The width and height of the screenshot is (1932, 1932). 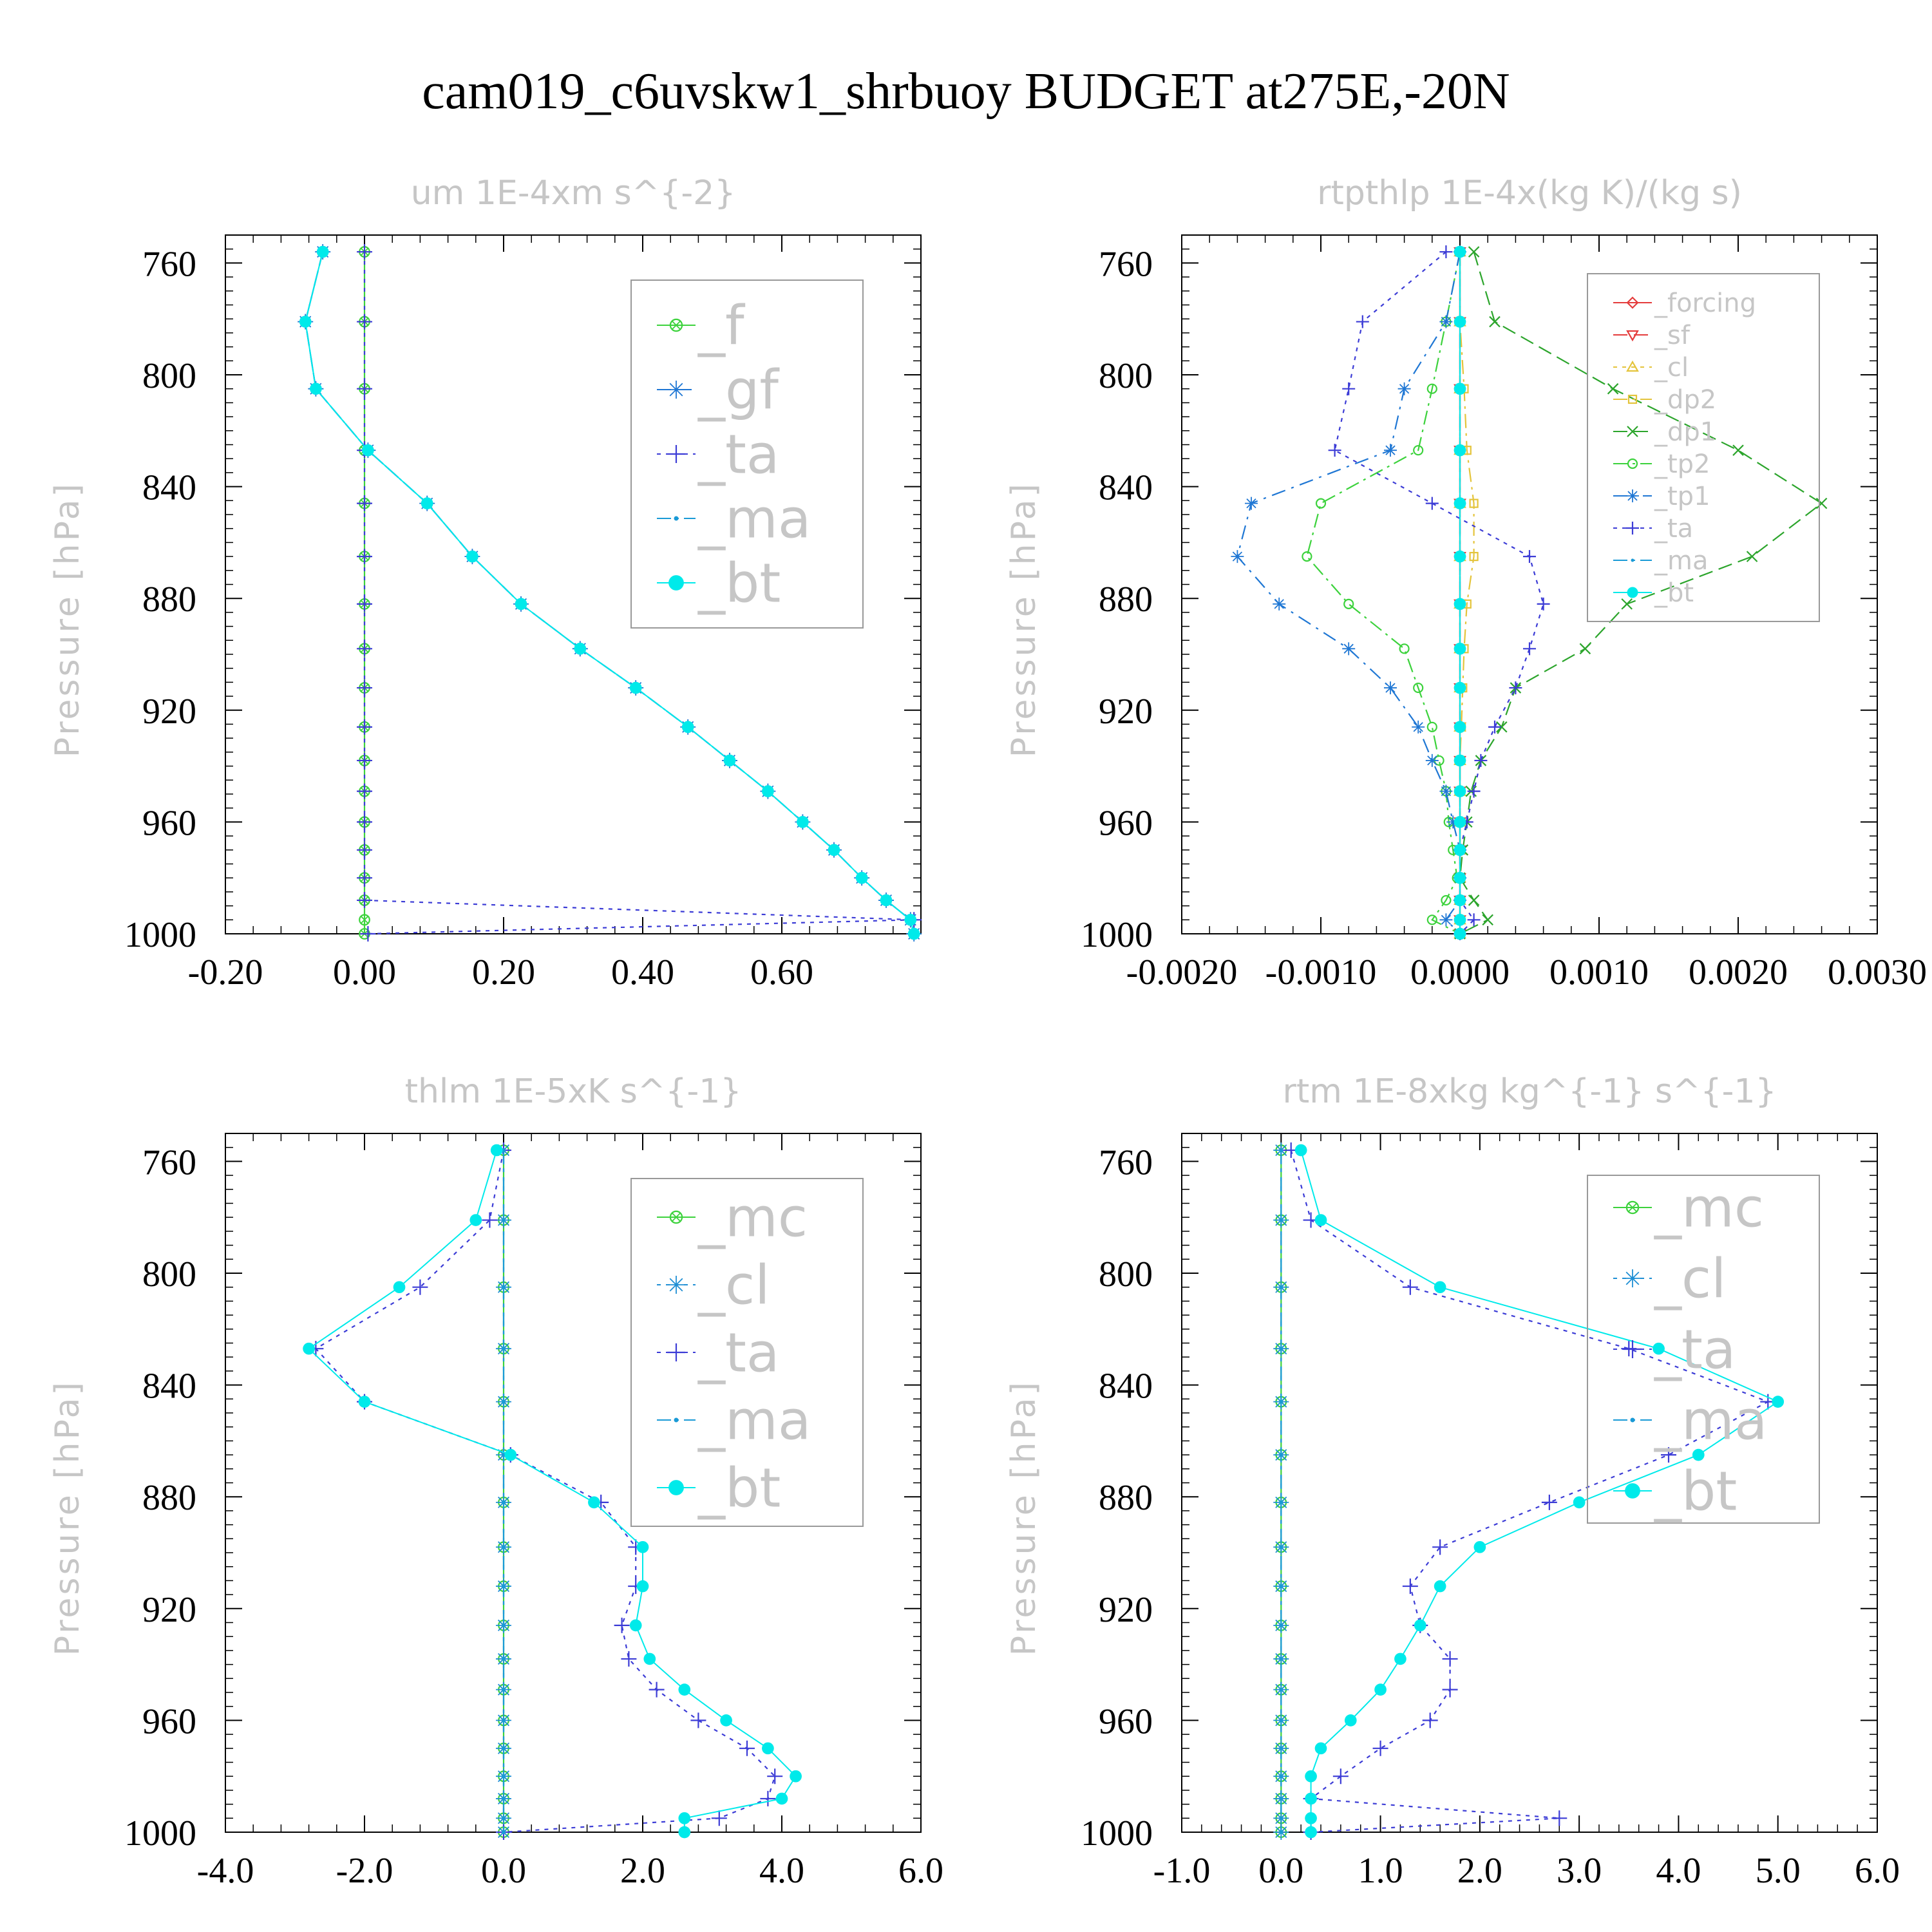 I want to click on legend-label_cl: _cl, so click(x=1671, y=368).